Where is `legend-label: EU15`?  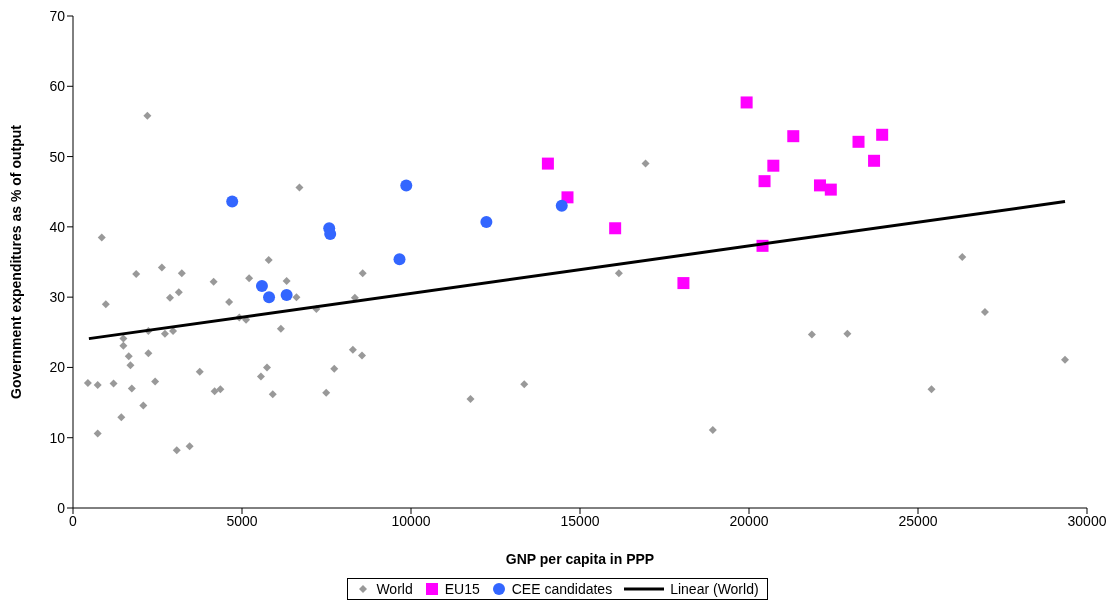 legend-label: EU15 is located at coordinates (462, 589).